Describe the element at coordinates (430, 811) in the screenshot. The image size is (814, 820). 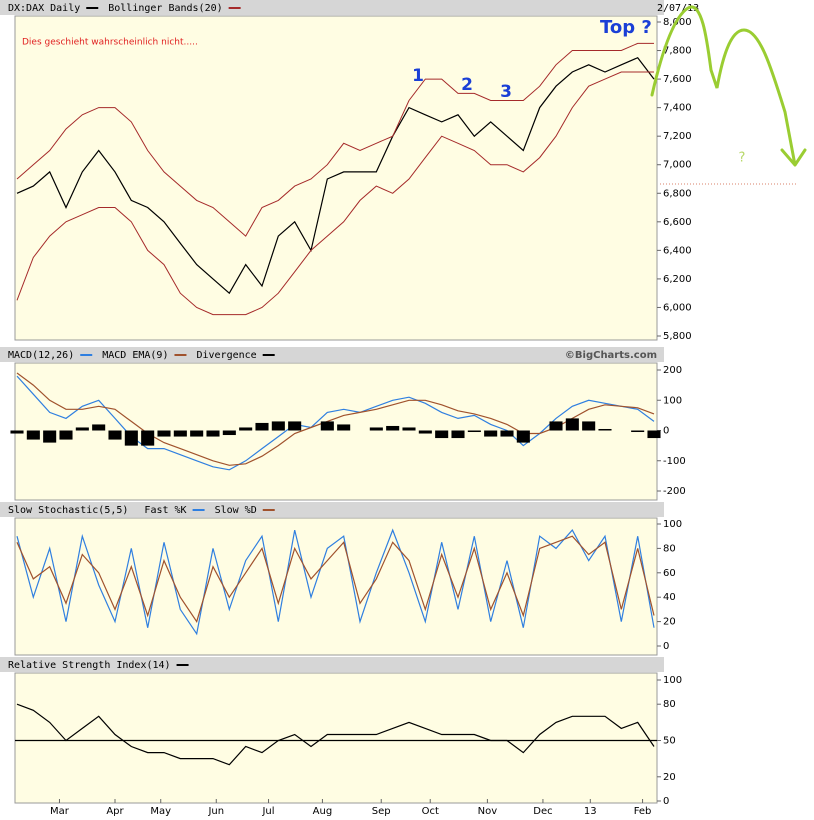
I see `x-tick-label: Oct` at that location.